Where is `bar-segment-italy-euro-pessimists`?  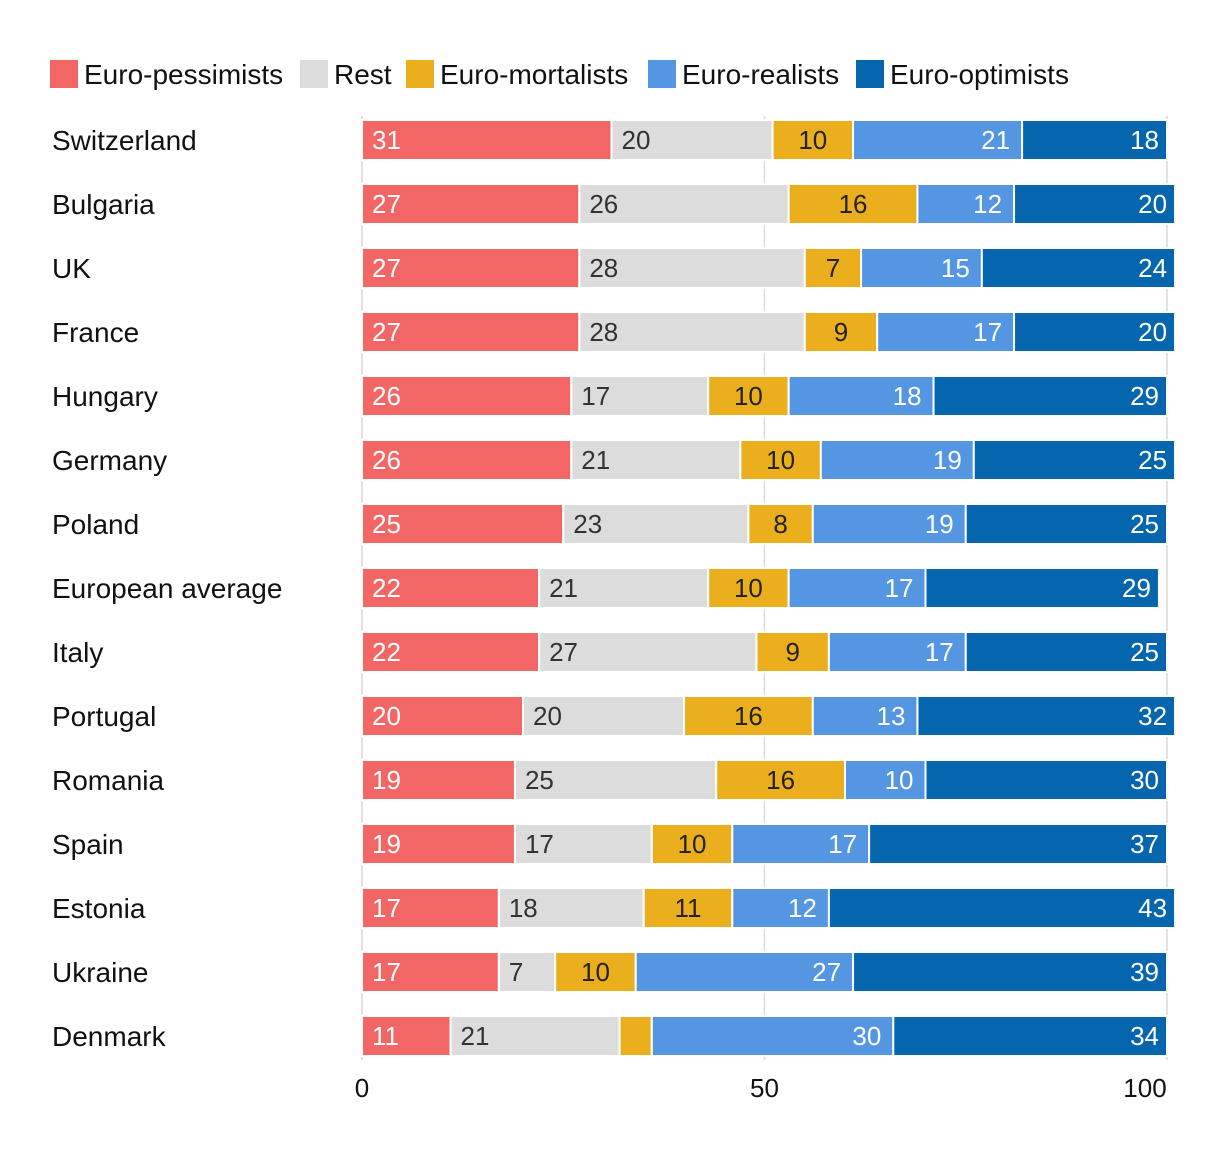
bar-segment-italy-euro-pessimists is located at coordinates (451, 652).